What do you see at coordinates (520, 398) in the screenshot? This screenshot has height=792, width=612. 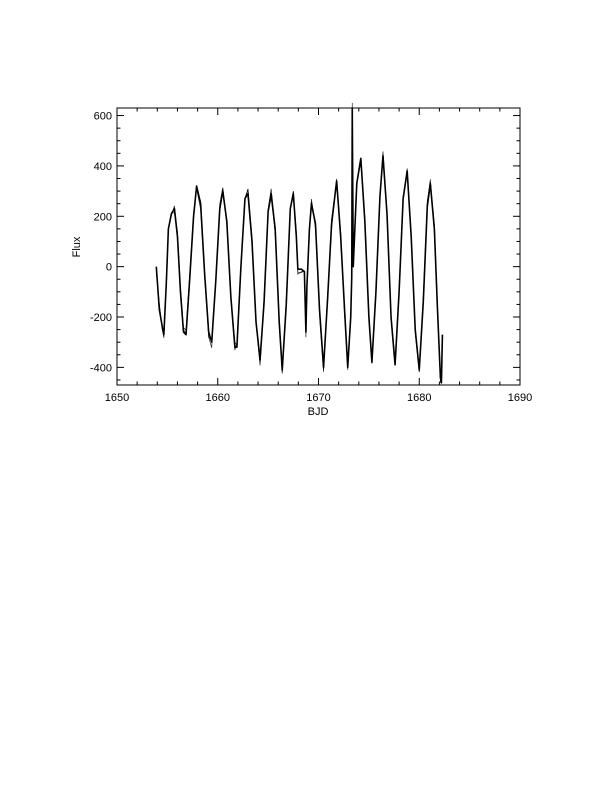 I see `x-tick-label: 1690` at bounding box center [520, 398].